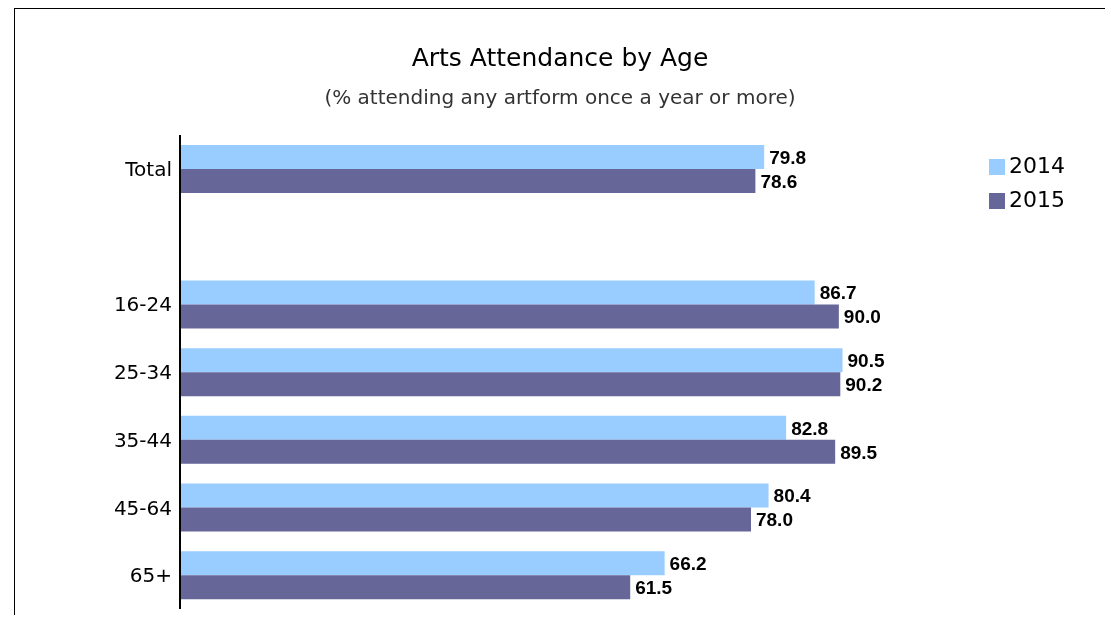  I want to click on data-label: 80.4, so click(792, 496).